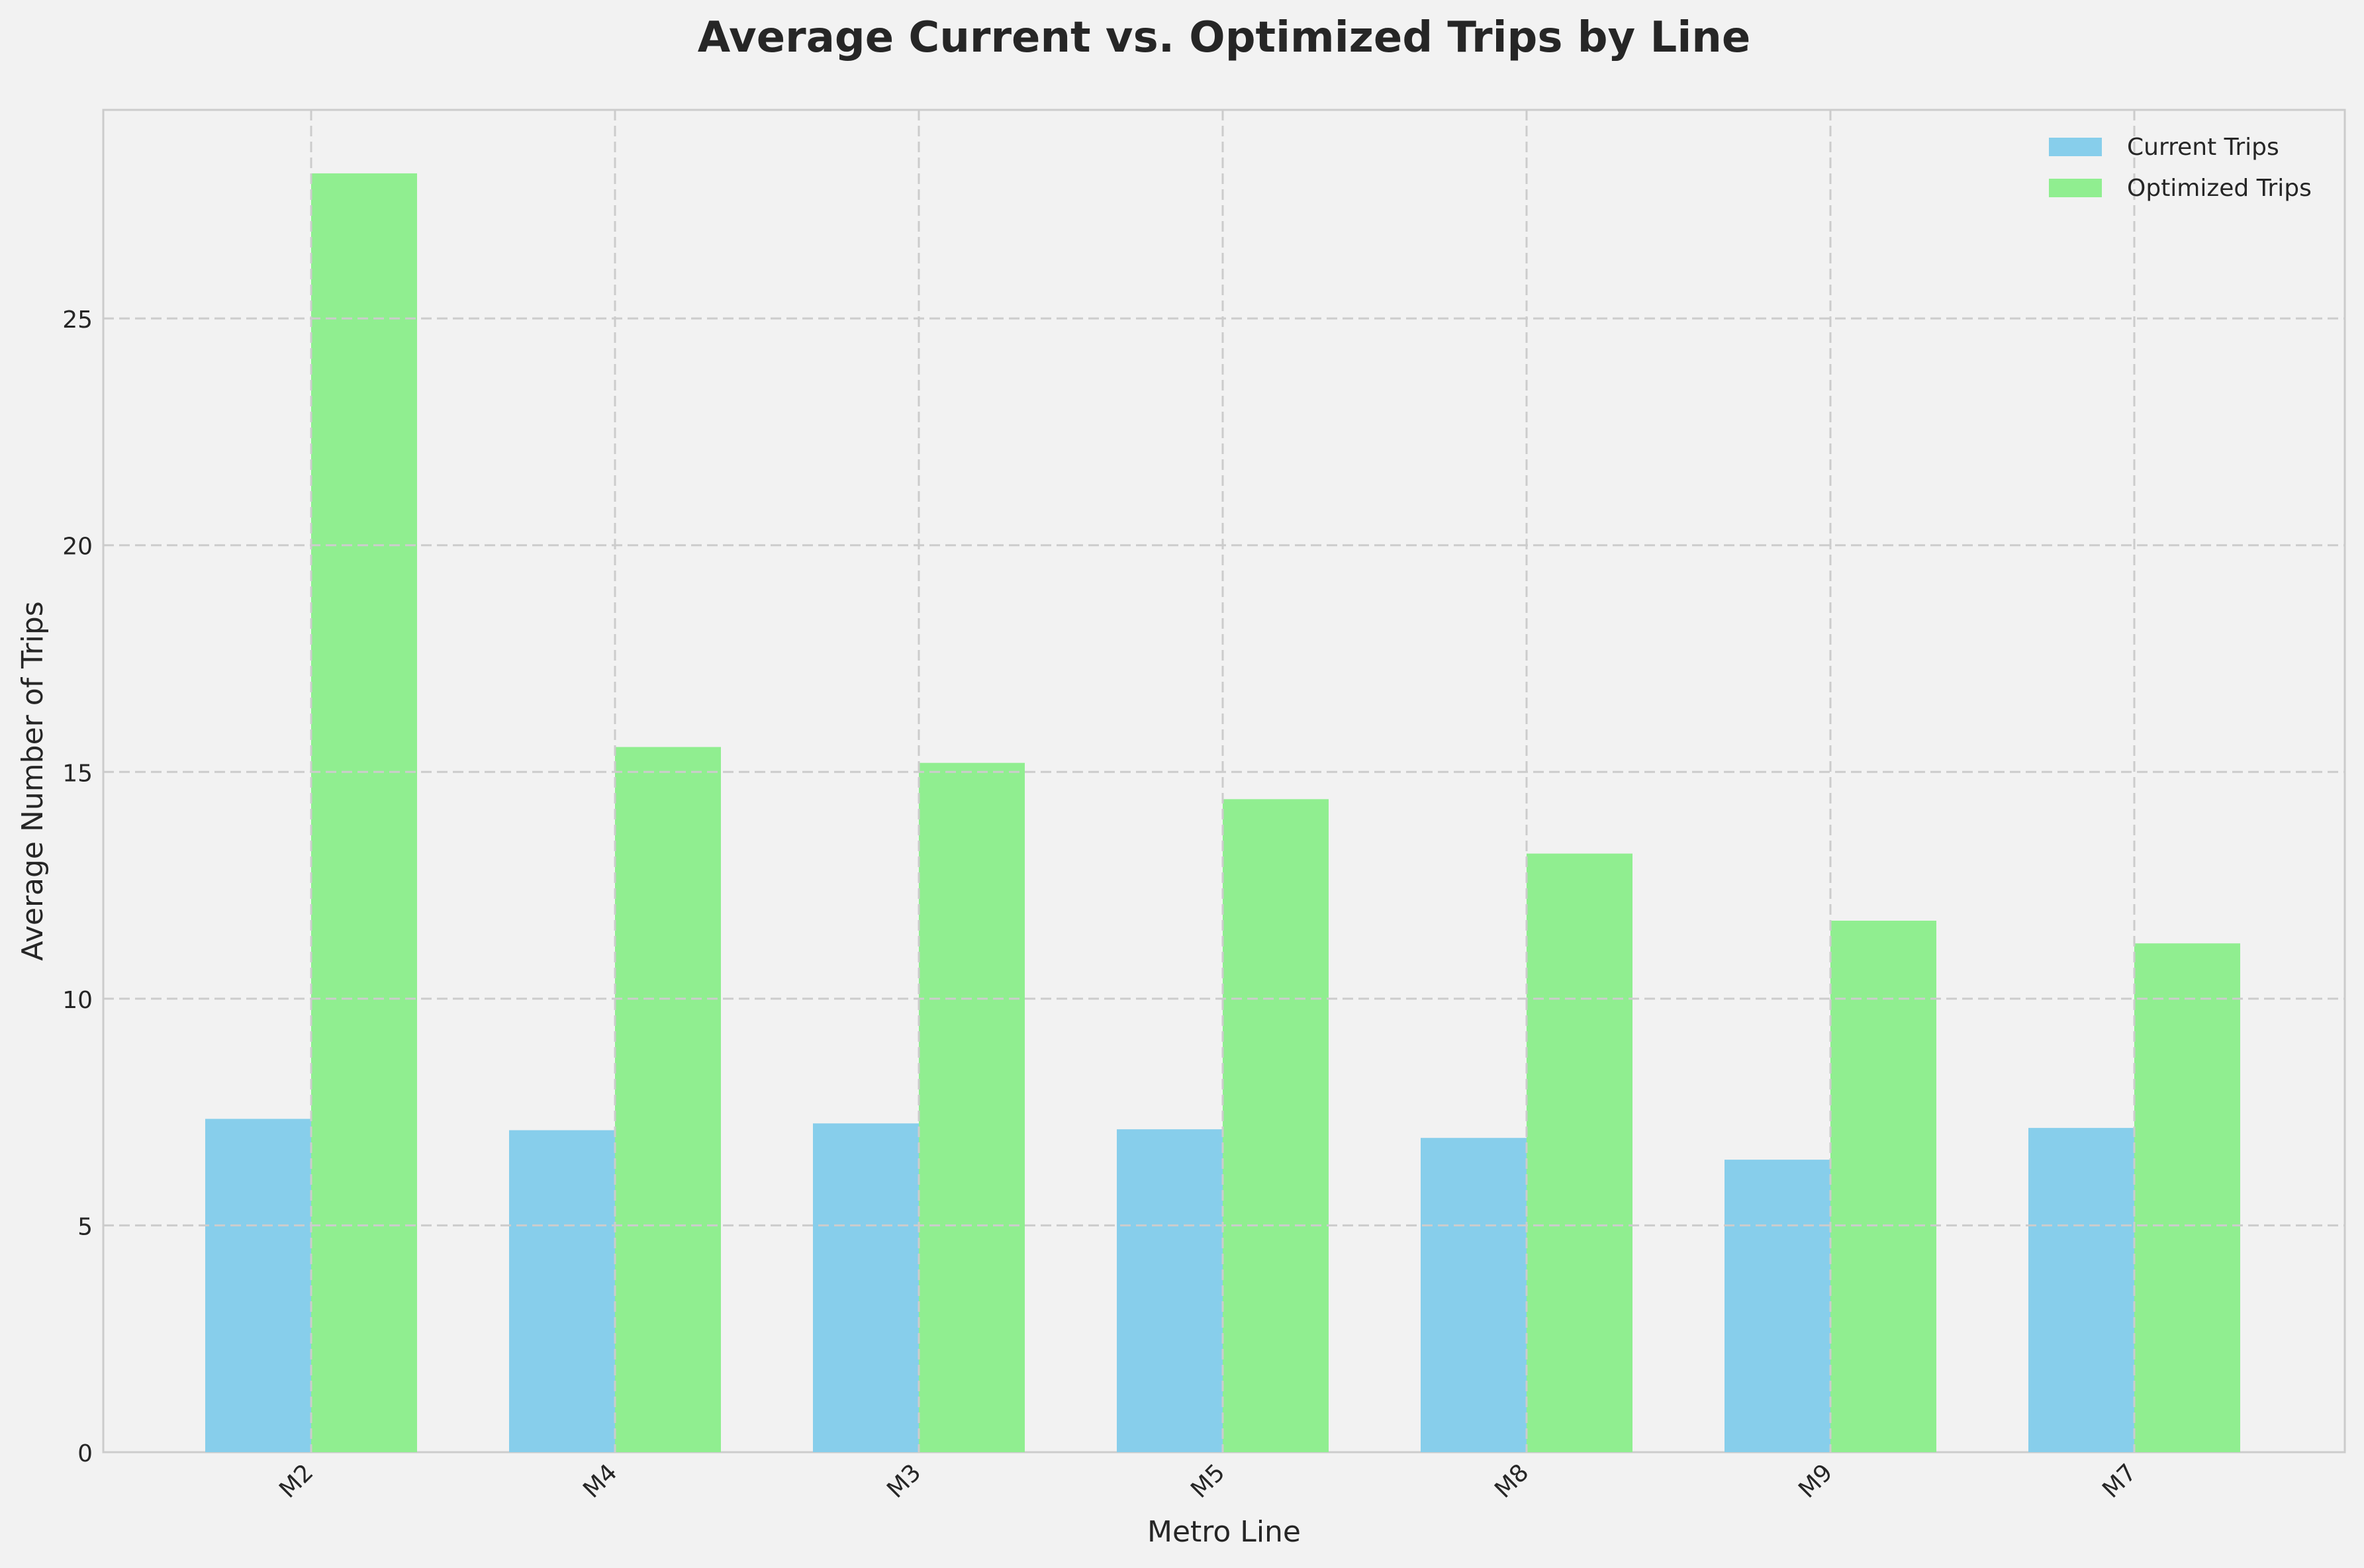  Describe the element at coordinates (2203, 147) in the screenshot. I see `legend-label: Current Trips` at that location.